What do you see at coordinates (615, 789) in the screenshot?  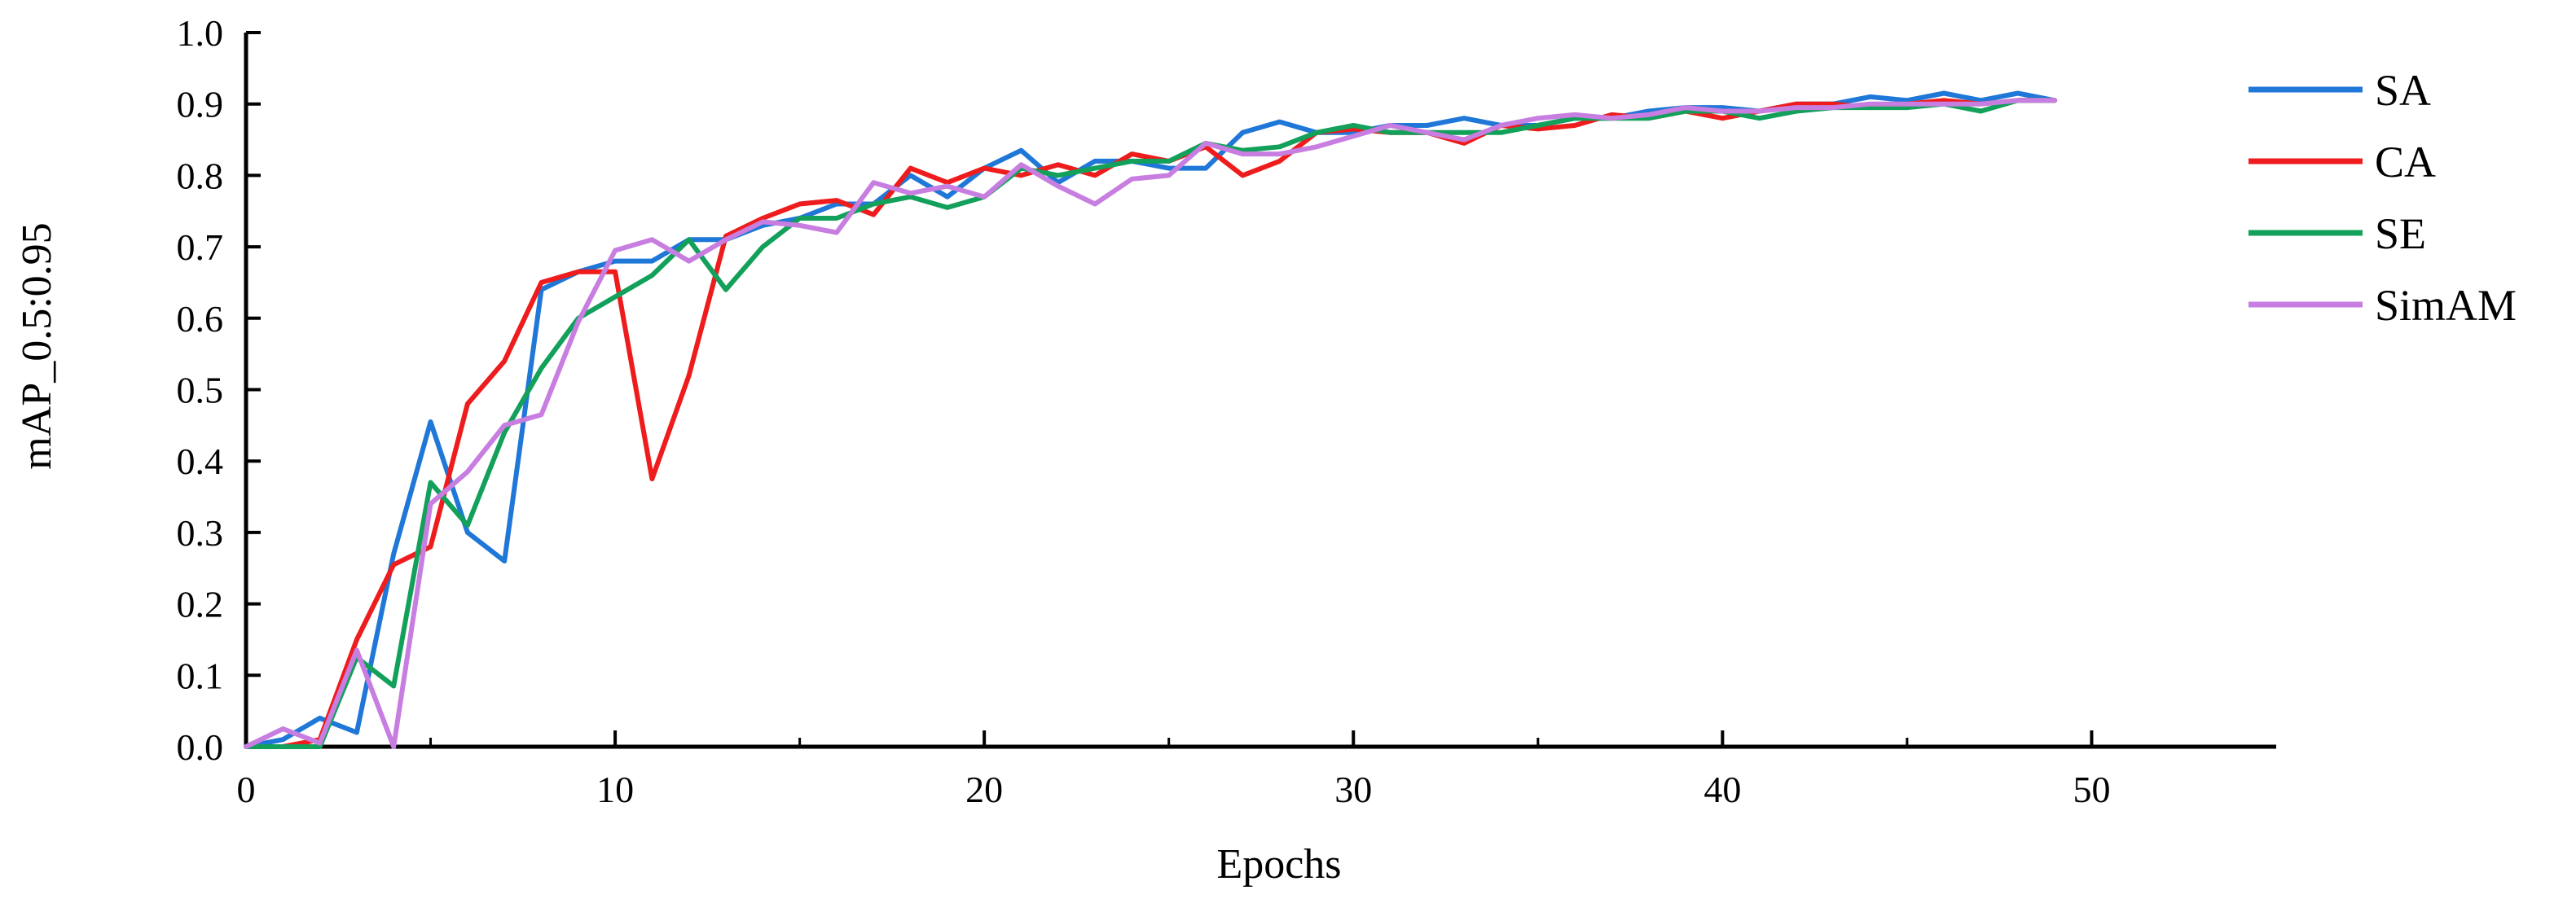 I see `x-tick-label: 10` at bounding box center [615, 789].